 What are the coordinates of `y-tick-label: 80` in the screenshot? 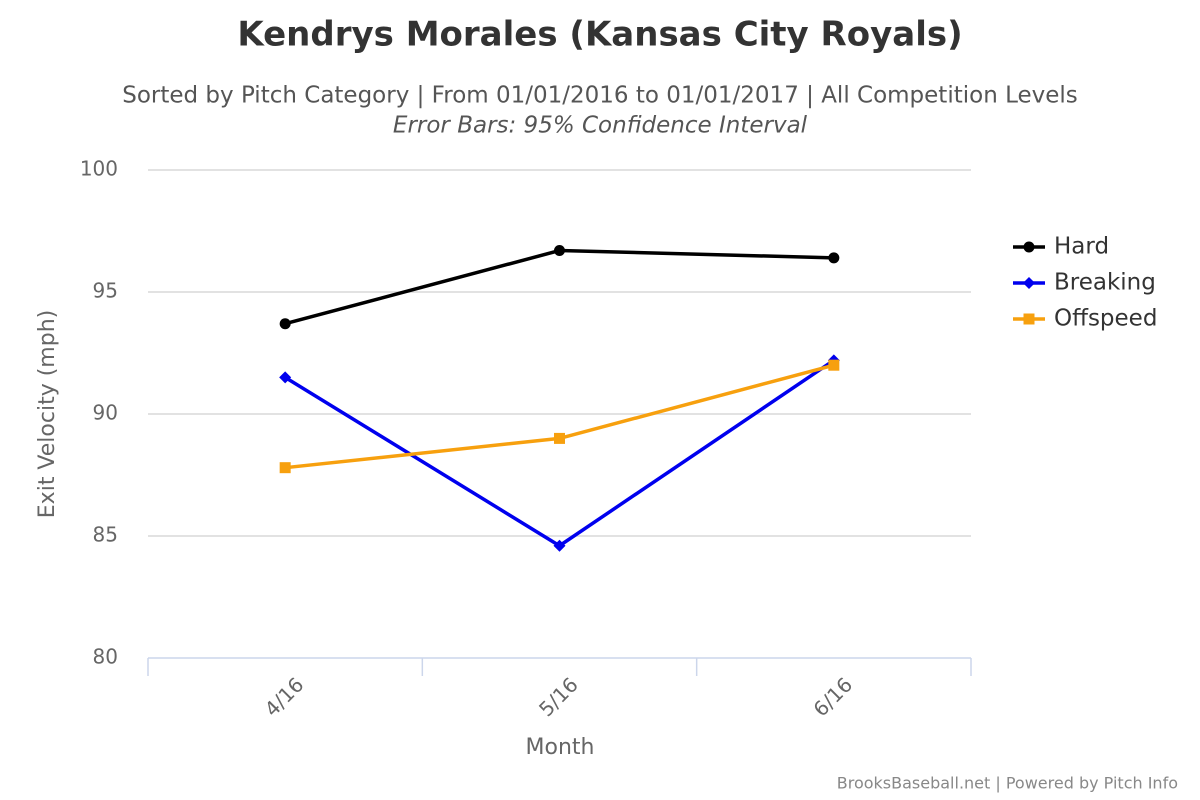 It's located at (105, 657).